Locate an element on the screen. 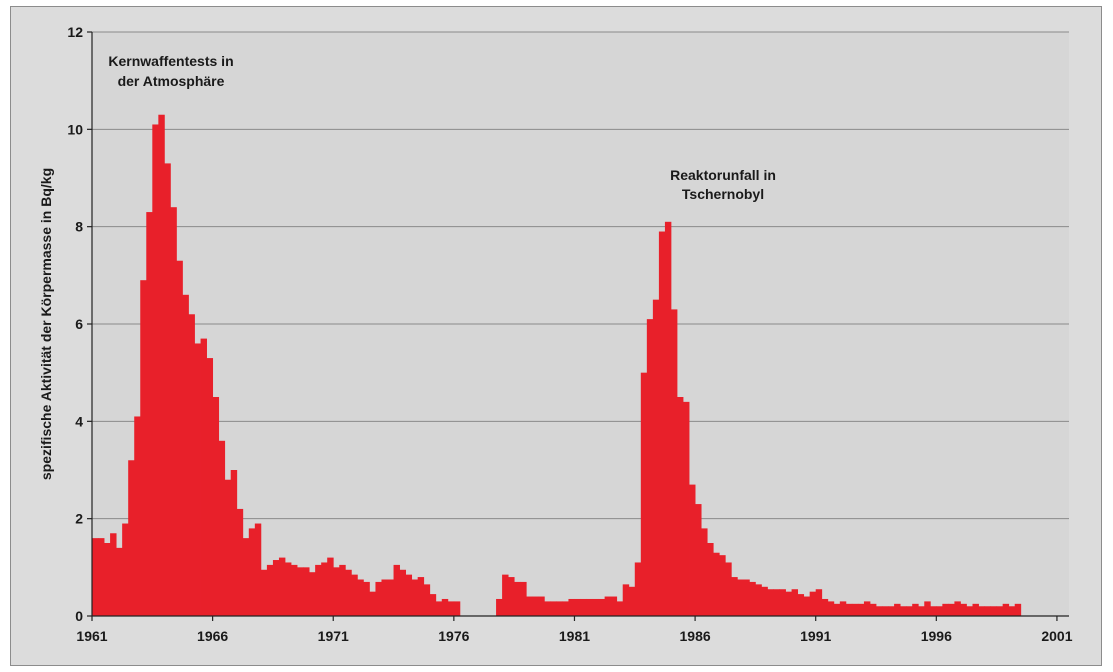 This screenshot has height=672, width=1113. annotation-chernobyl-line2: Tschernobyl is located at coordinates (723, 194).